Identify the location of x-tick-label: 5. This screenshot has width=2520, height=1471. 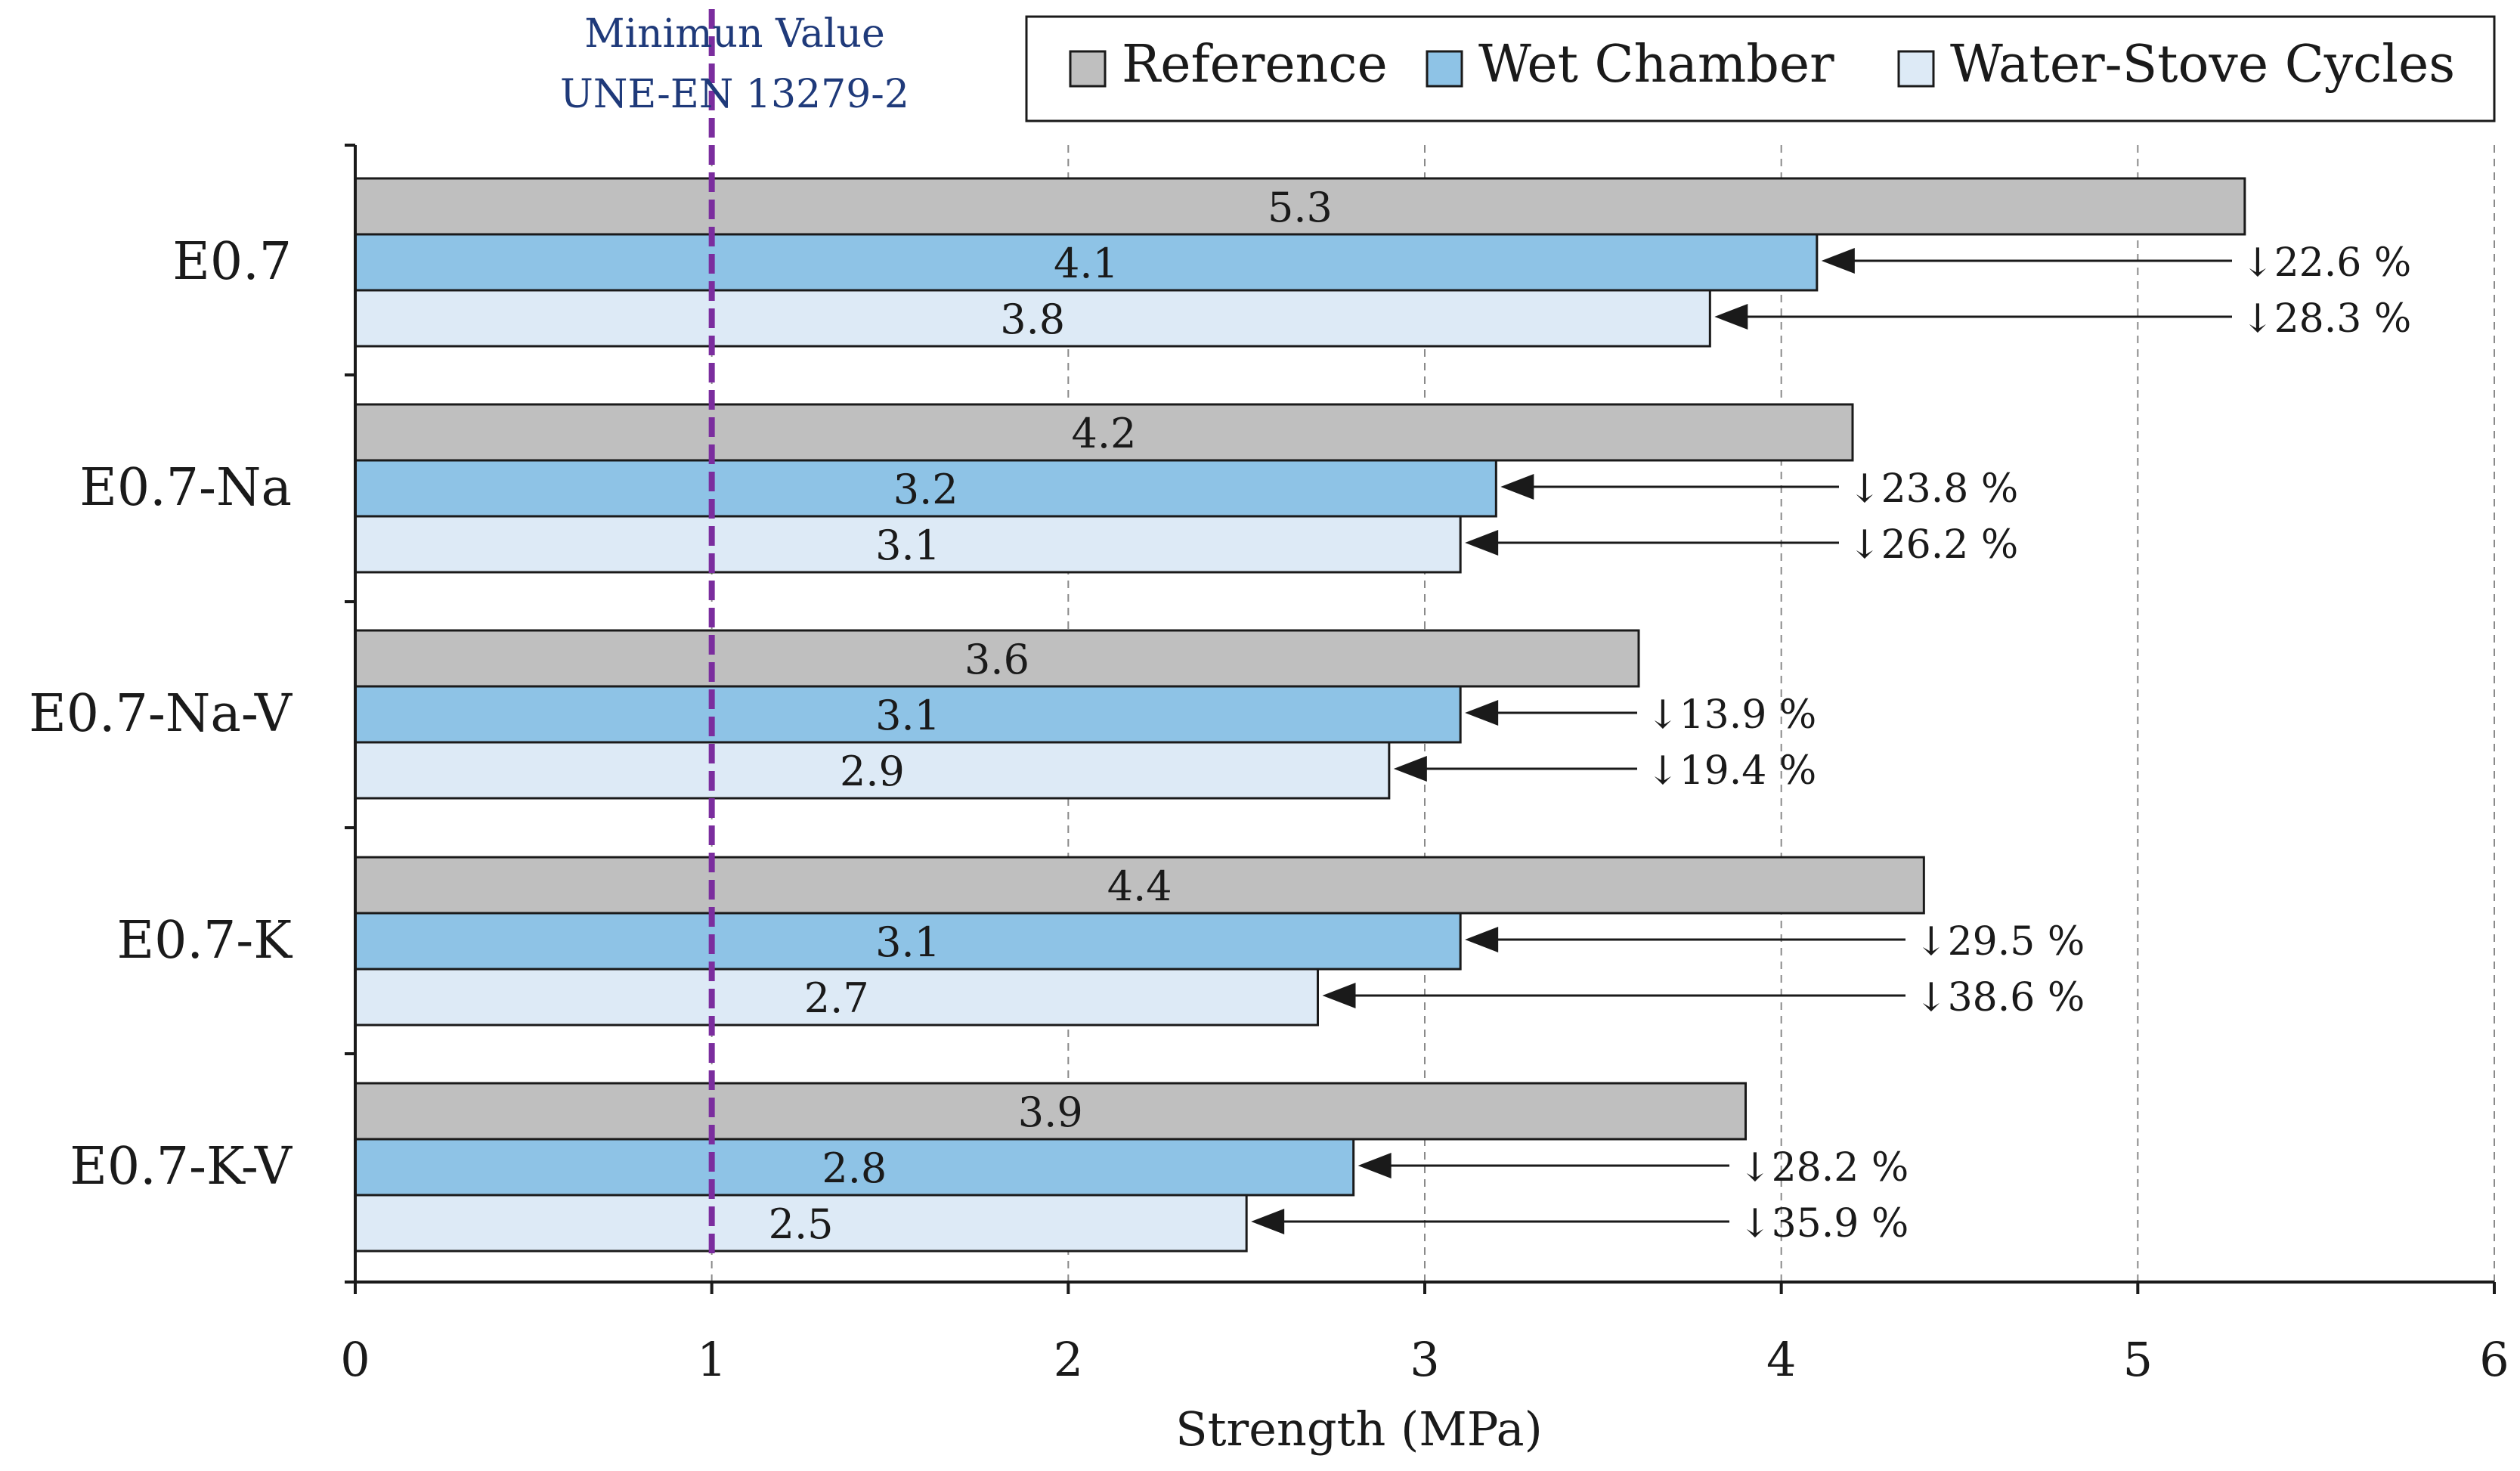
(2138, 1359).